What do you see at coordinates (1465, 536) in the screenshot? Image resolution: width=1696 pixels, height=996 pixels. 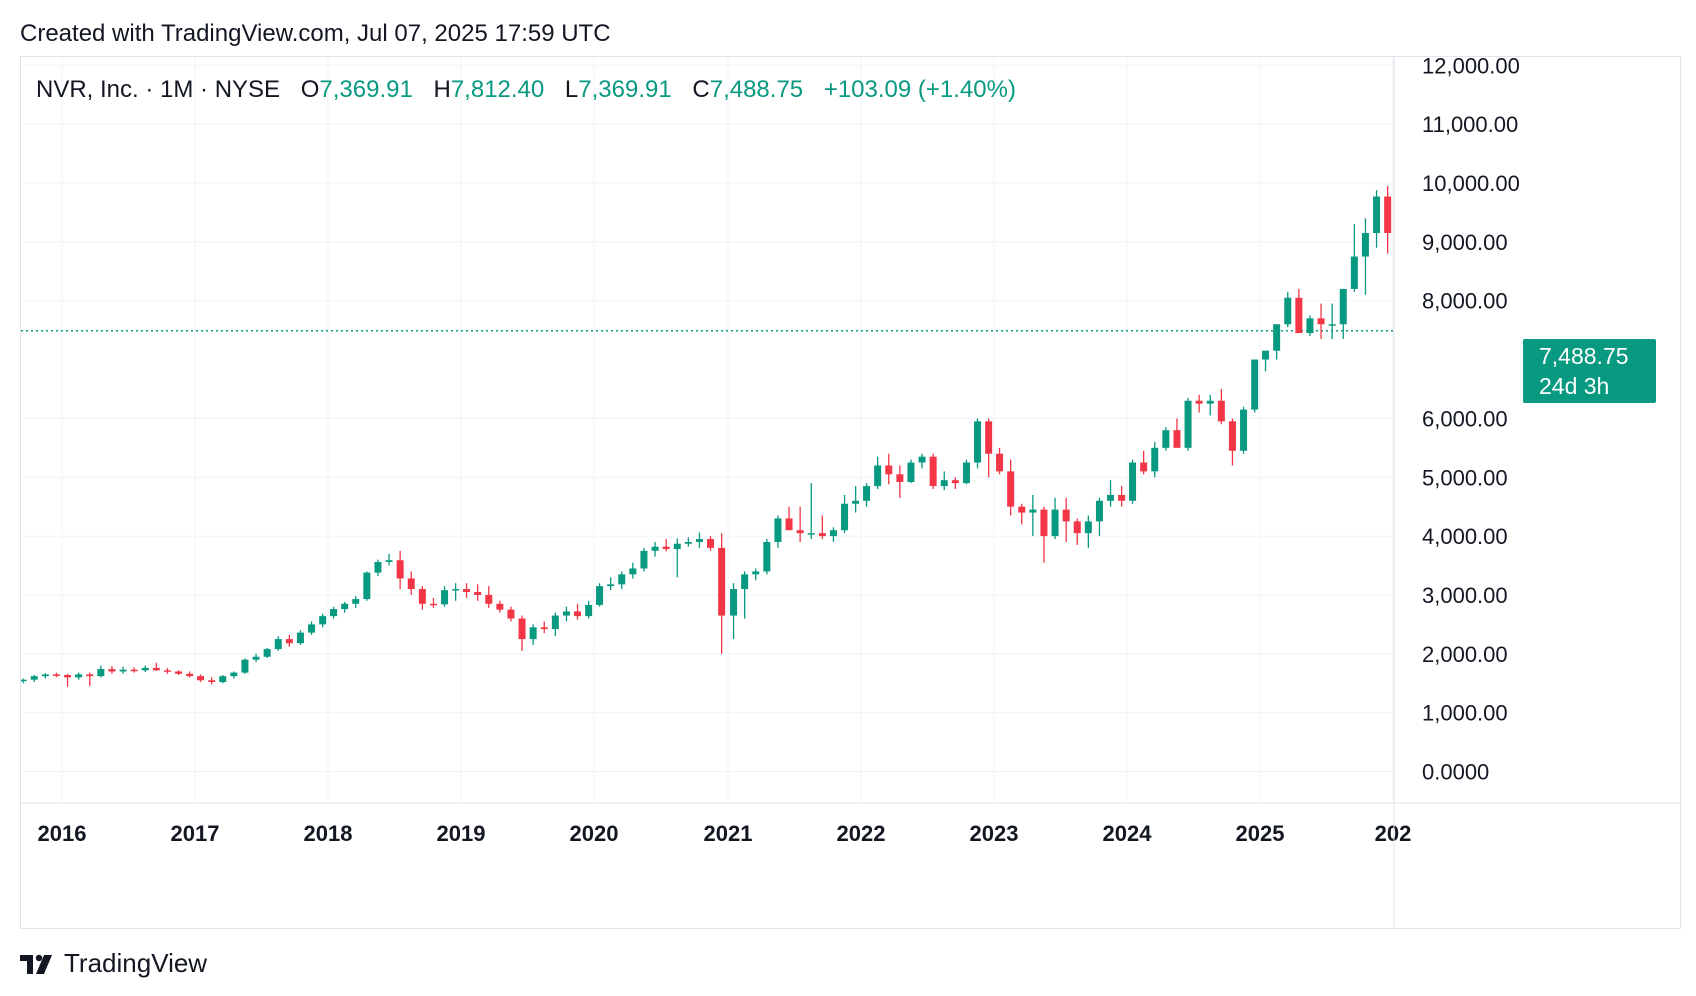 I see `price-tick-label: 4,000.00` at bounding box center [1465, 536].